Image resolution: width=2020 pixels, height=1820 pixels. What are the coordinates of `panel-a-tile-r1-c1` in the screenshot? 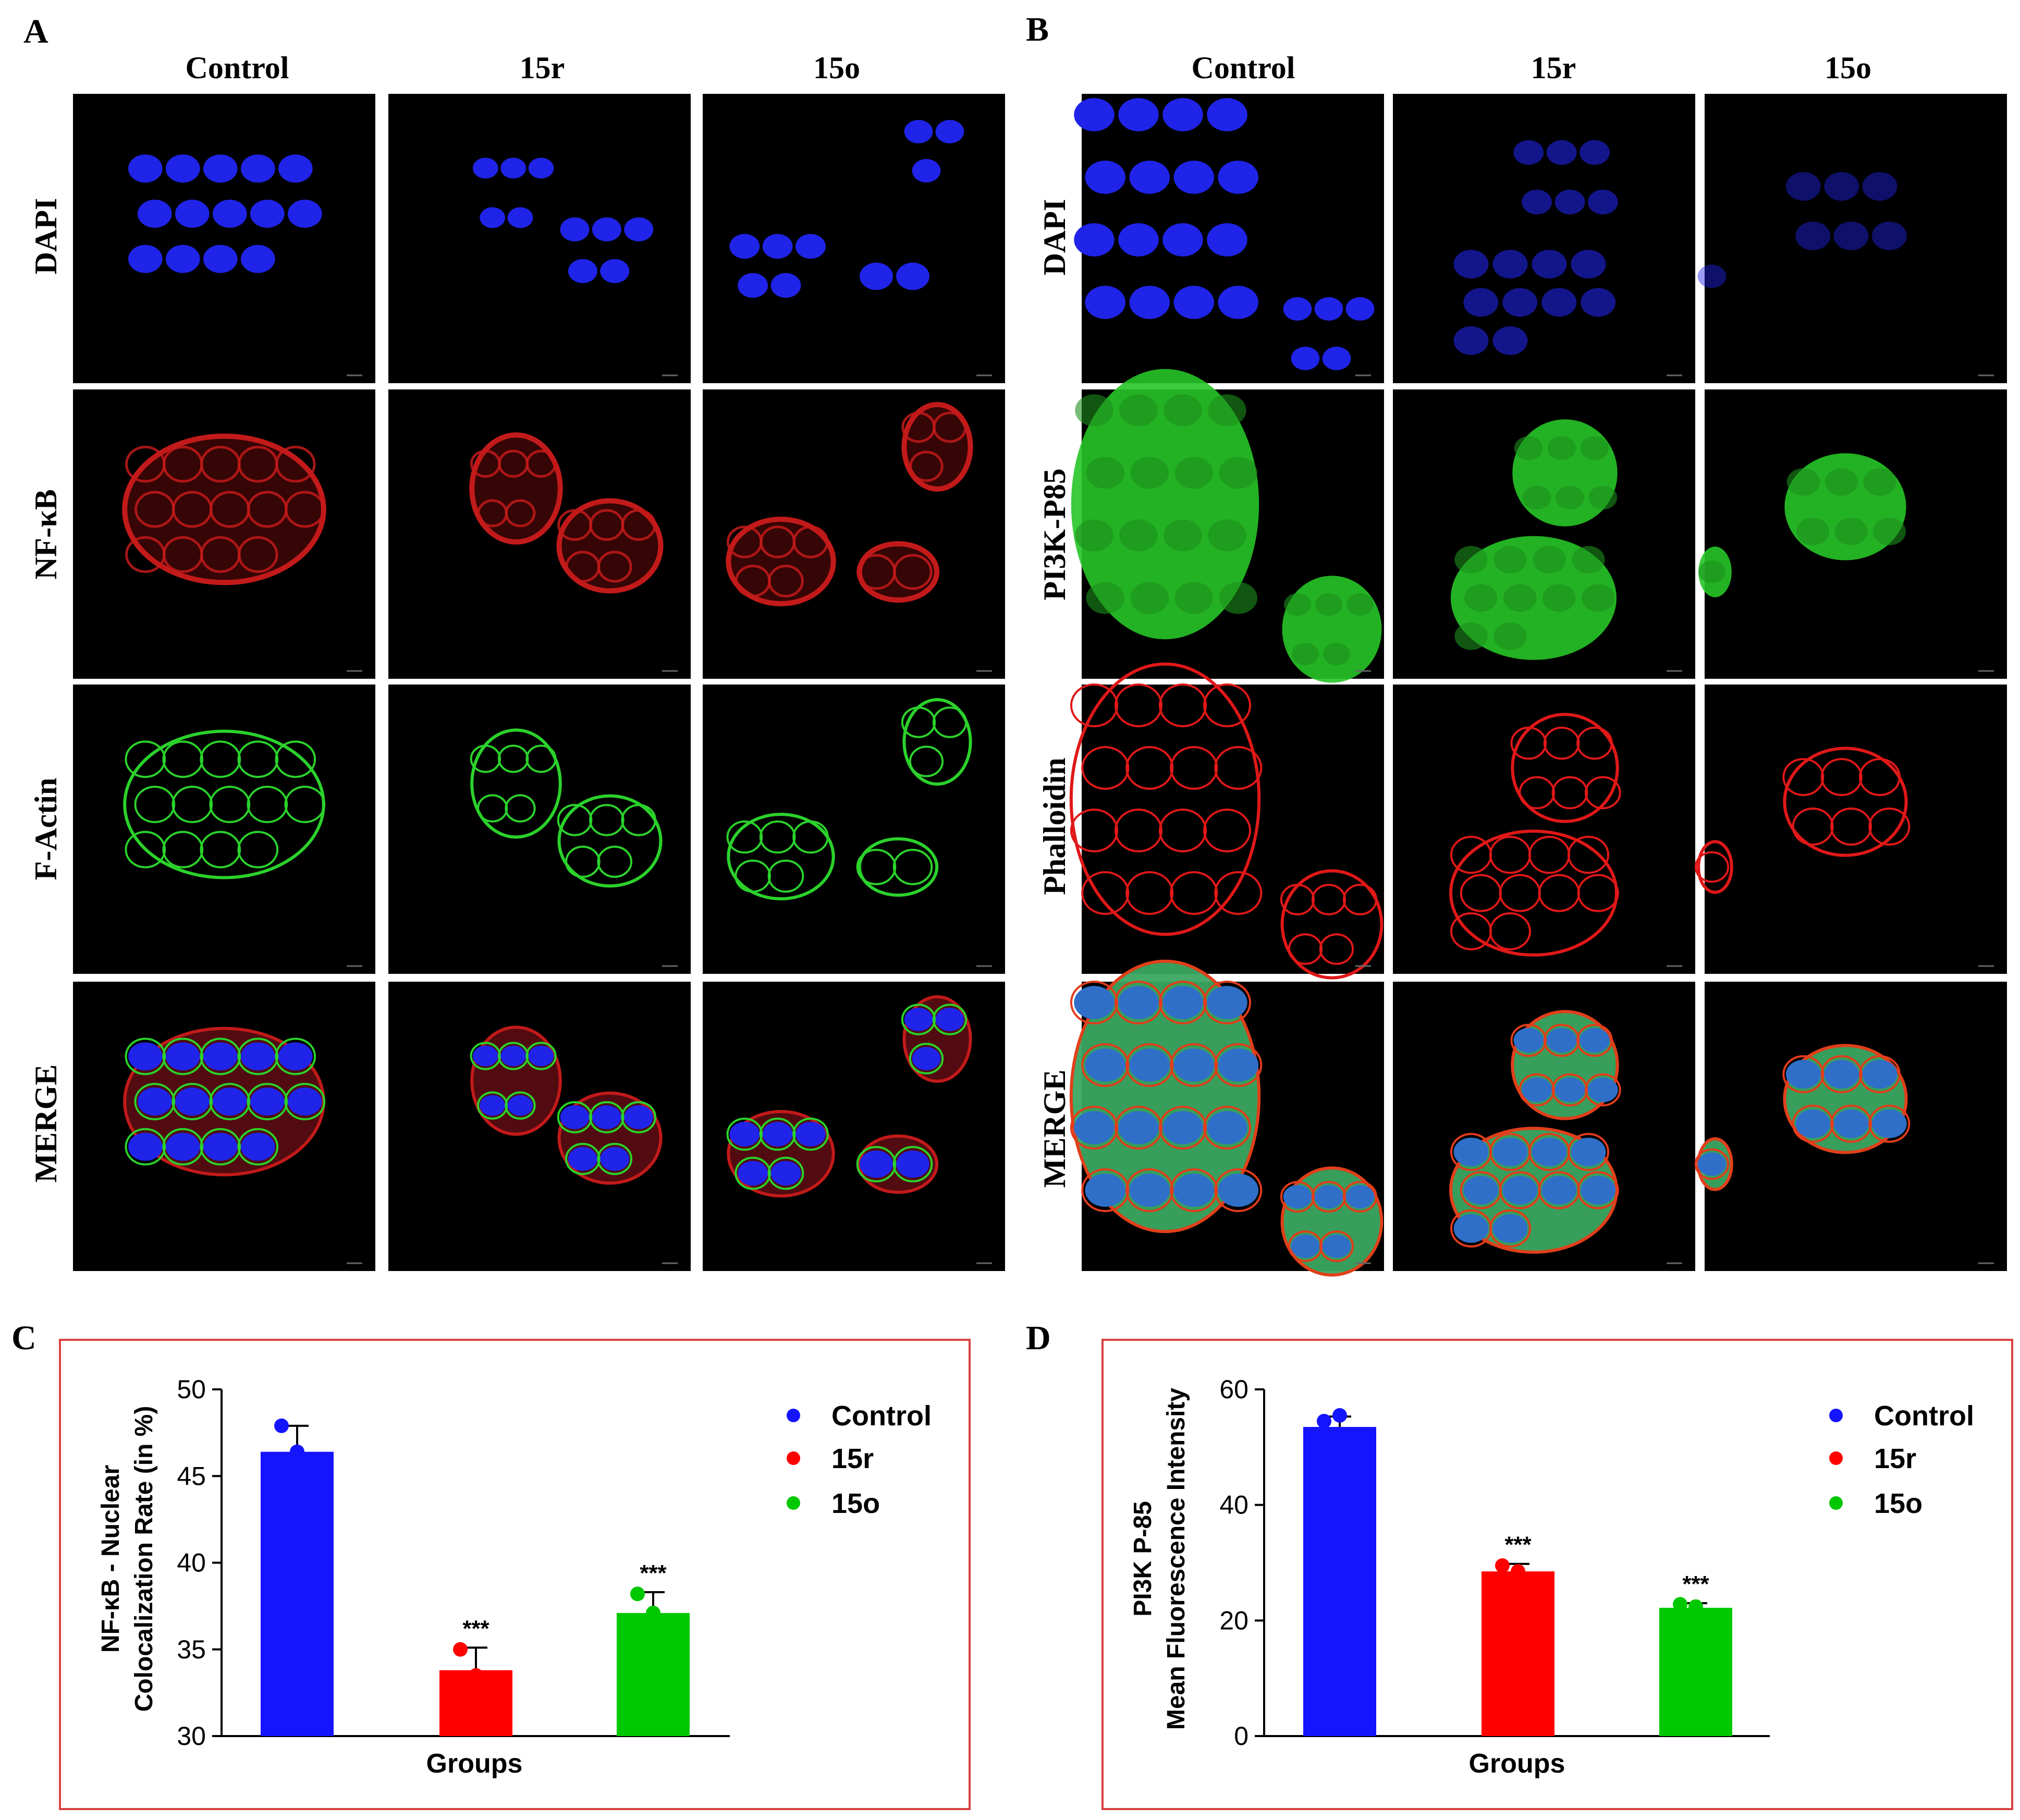 It's located at (224, 238).